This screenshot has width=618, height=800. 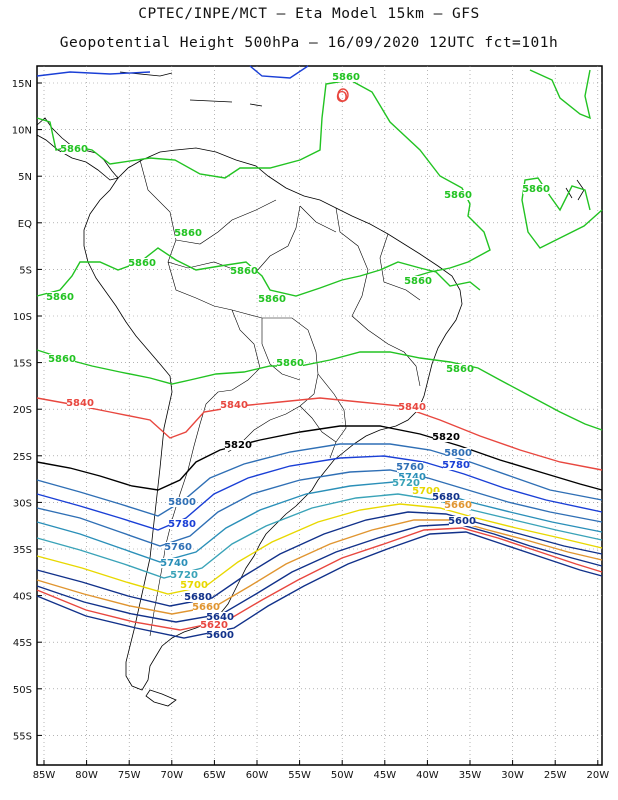 What do you see at coordinates (171, 775) in the screenshot?
I see `lon-label: 70W` at bounding box center [171, 775].